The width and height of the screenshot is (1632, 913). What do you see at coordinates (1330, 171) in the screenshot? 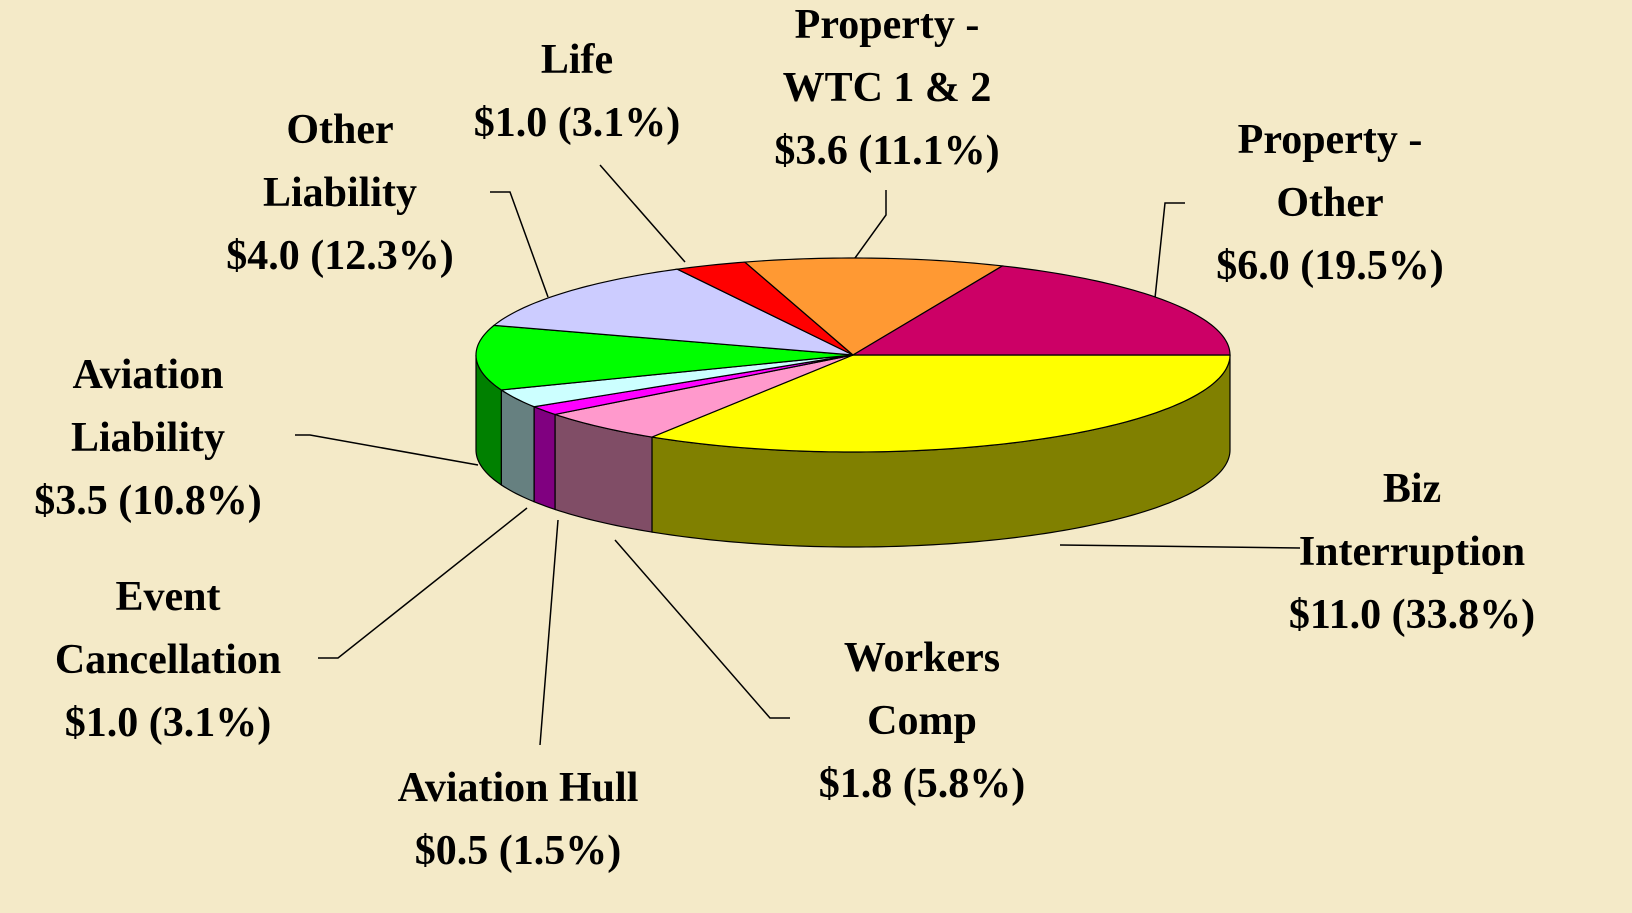
I see `category-label: Property - Other` at bounding box center [1330, 171].